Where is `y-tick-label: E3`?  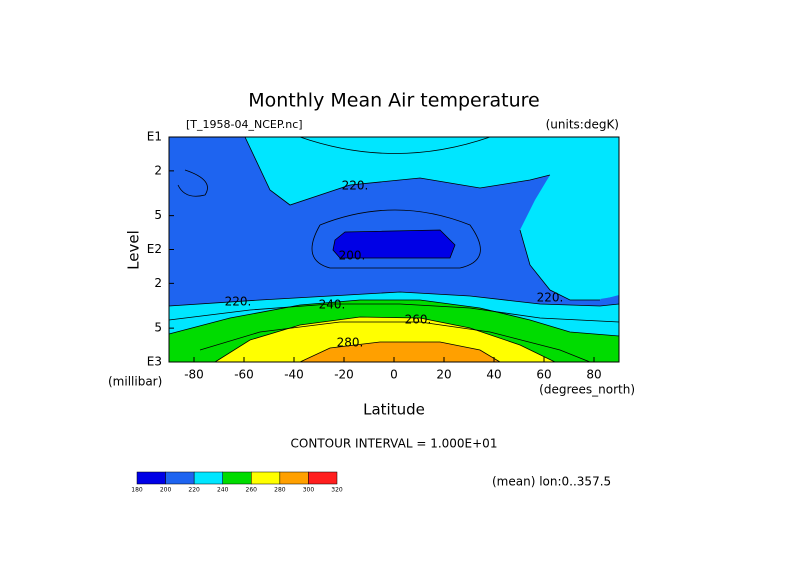 y-tick-label: E3 is located at coordinates (154, 362).